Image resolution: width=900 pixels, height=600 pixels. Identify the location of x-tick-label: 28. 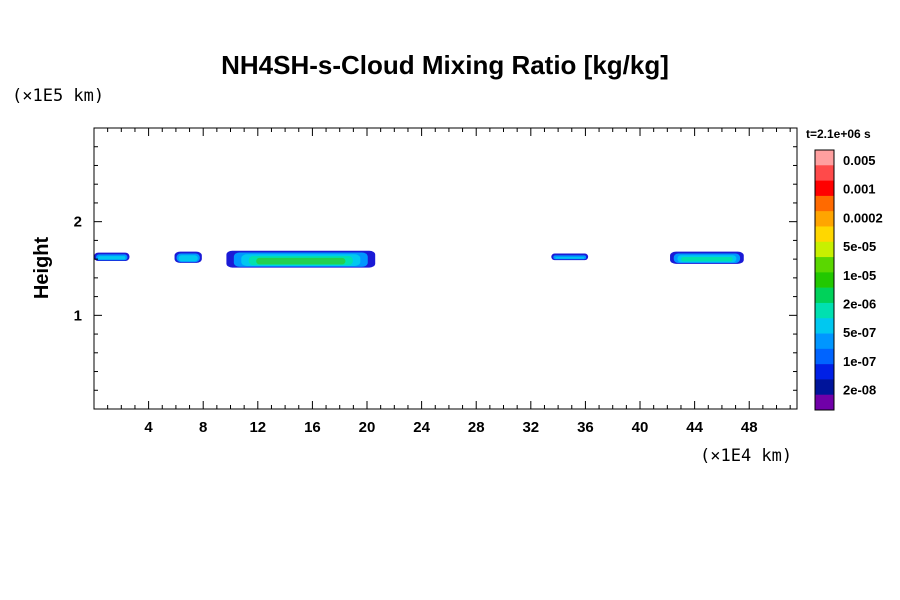
(476, 427).